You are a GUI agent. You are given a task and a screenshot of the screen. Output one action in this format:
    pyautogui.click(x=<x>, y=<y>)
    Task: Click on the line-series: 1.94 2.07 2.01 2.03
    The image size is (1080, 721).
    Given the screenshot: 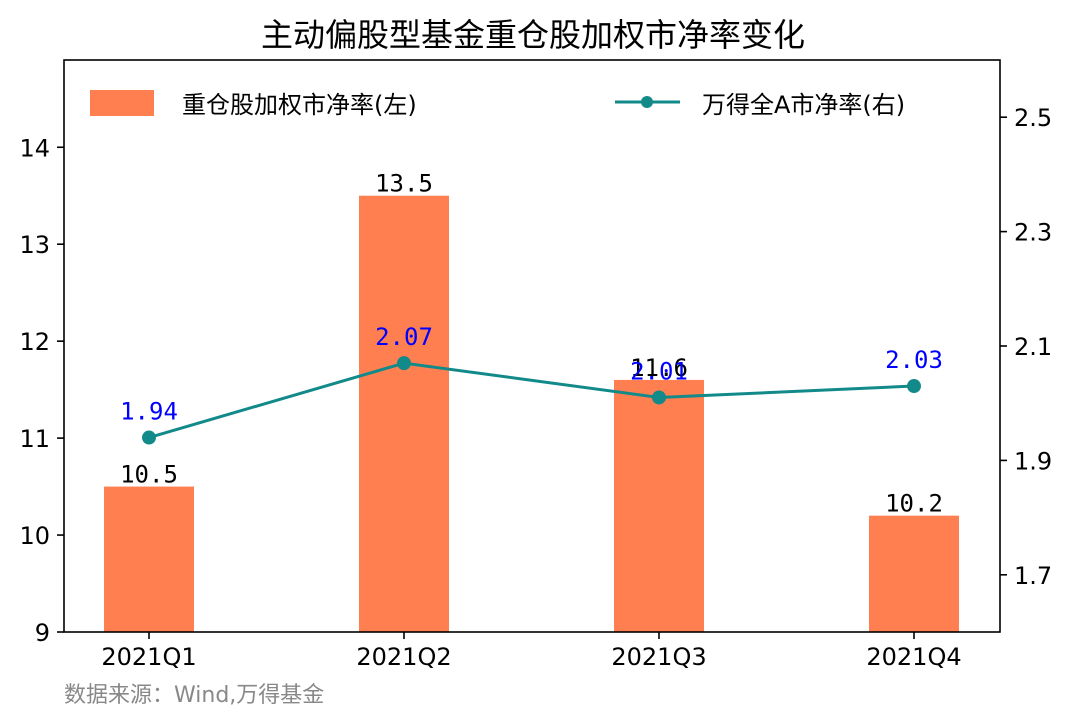 What is the action you would take?
    pyautogui.click(x=531, y=384)
    